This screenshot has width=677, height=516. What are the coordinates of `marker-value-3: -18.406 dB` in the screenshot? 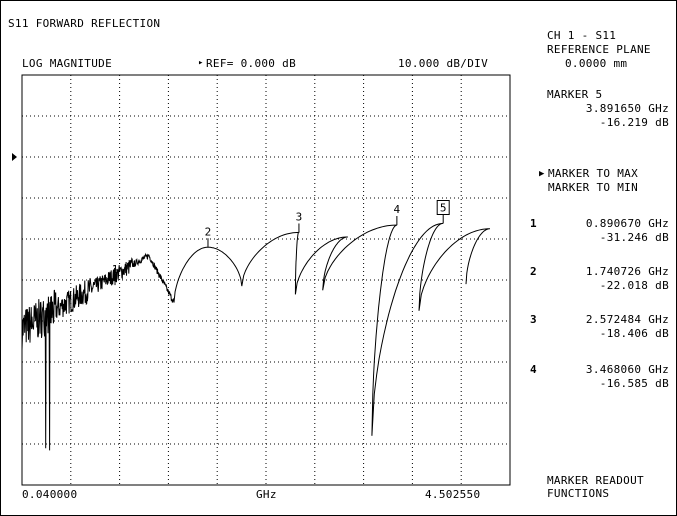 It's located at (634, 333).